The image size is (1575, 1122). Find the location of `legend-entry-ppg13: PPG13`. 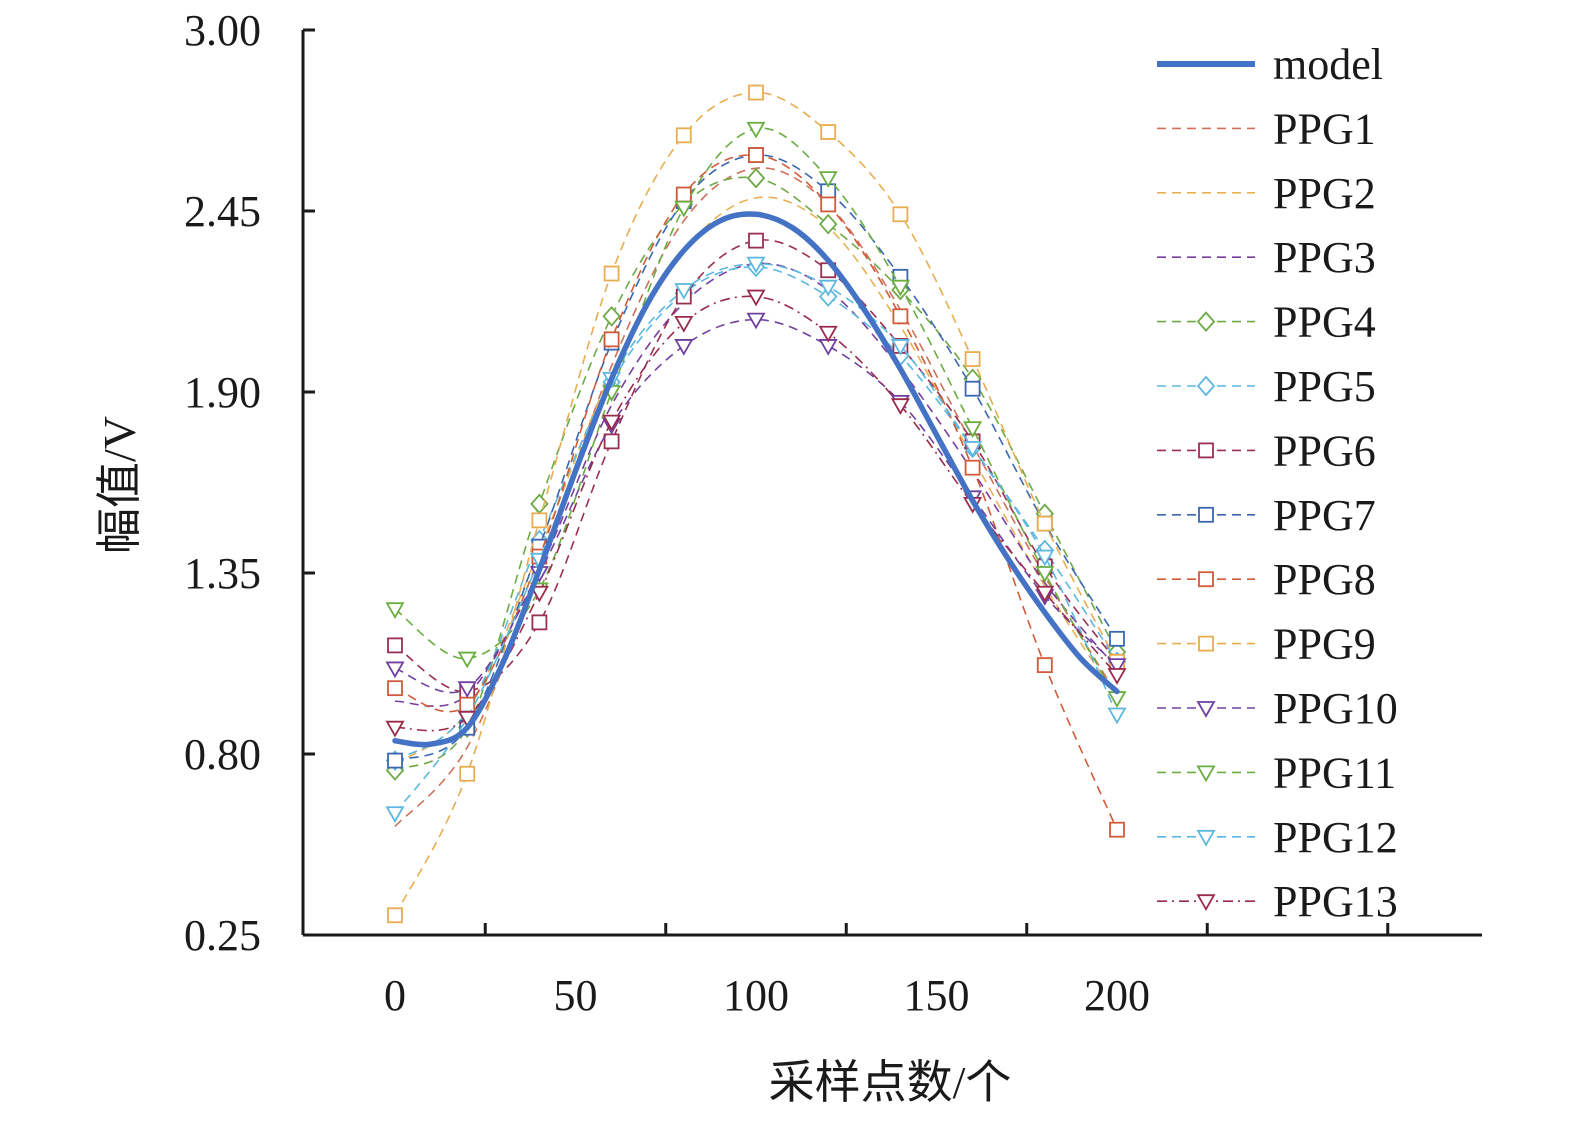

legend-entry-ppg13: PPG13 is located at coordinates (1277, 901).